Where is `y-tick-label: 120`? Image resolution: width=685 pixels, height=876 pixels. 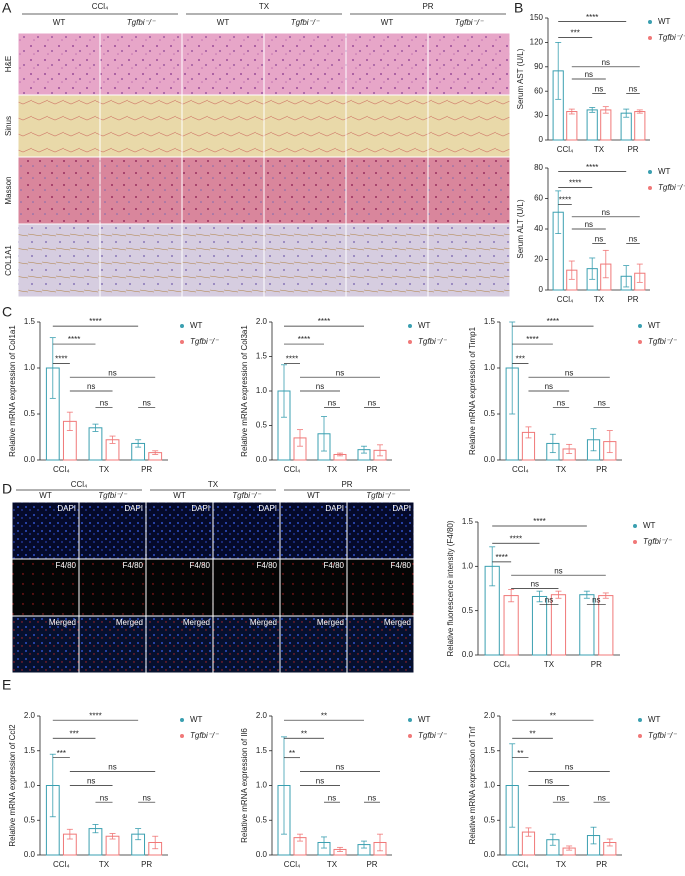
y-tick-label: 120 is located at coordinates (537, 42).